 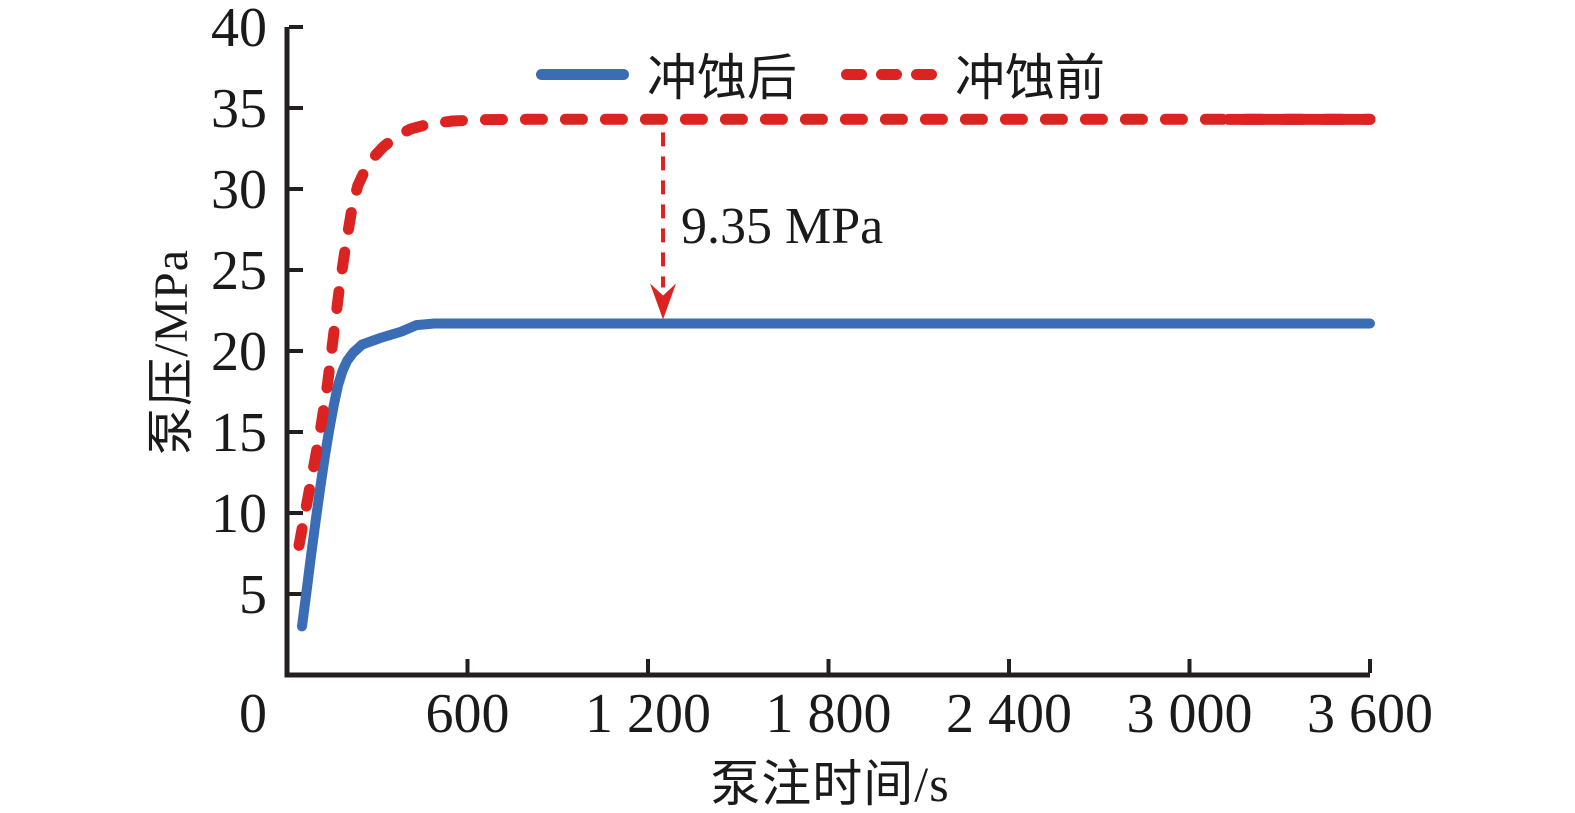 What do you see at coordinates (830, 784) in the screenshot?
I see `x-axis-title: 泵注时间/s` at bounding box center [830, 784].